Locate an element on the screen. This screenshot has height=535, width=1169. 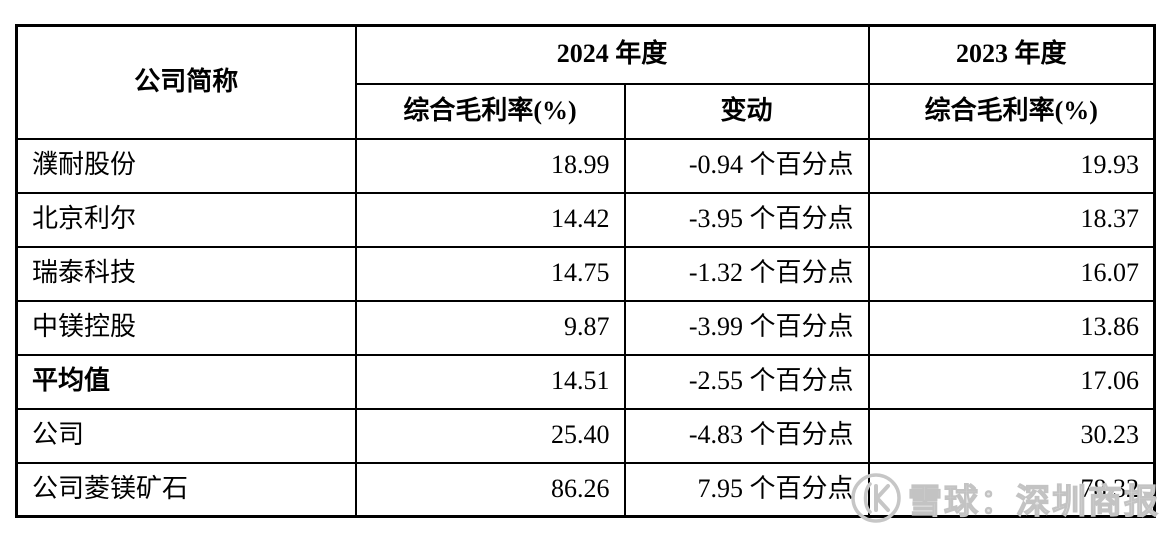
gm-2024-value: 14.51 is located at coordinates (490, 381).